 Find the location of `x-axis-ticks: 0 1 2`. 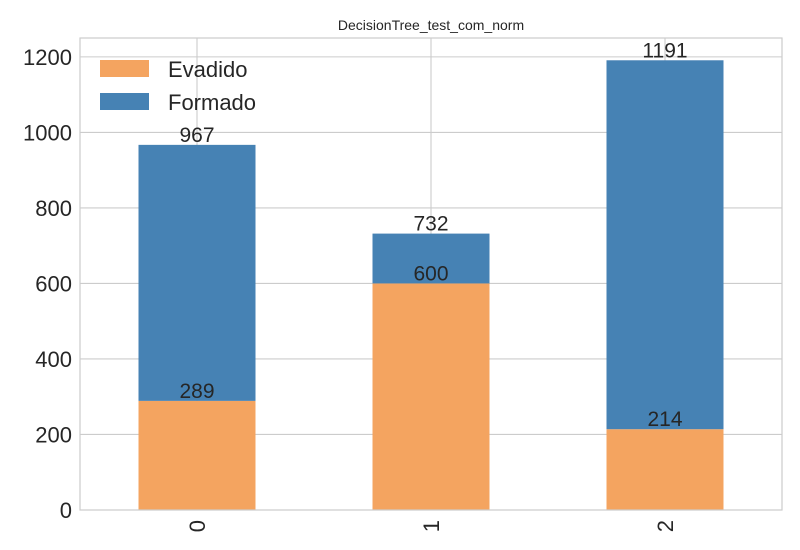

x-axis-ticks: 0 1 2 is located at coordinates (431, 526).